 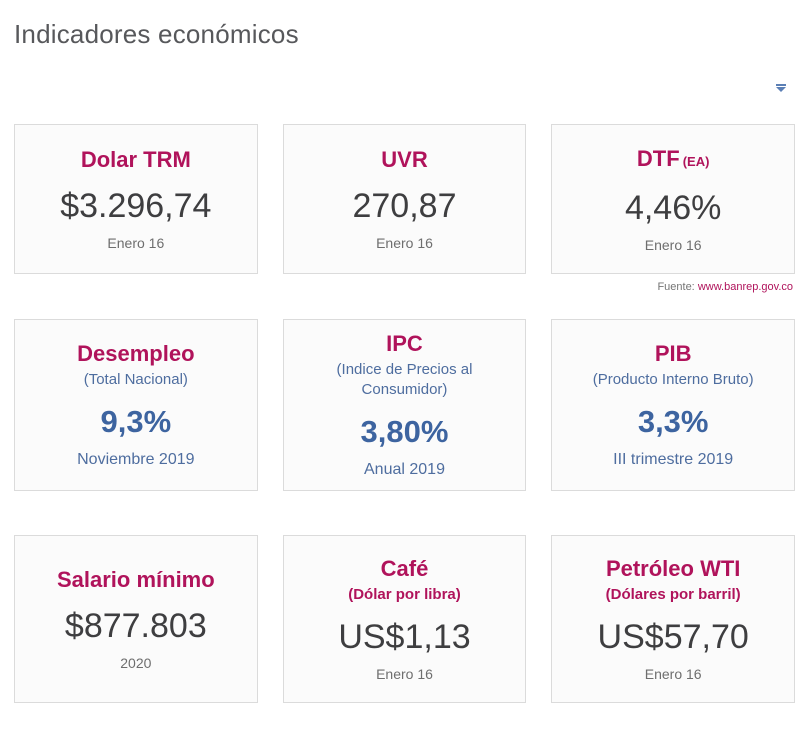 What do you see at coordinates (404, 379) in the screenshot?
I see `indicator-subtitle: (Indice de Precios al Consumidor)` at bounding box center [404, 379].